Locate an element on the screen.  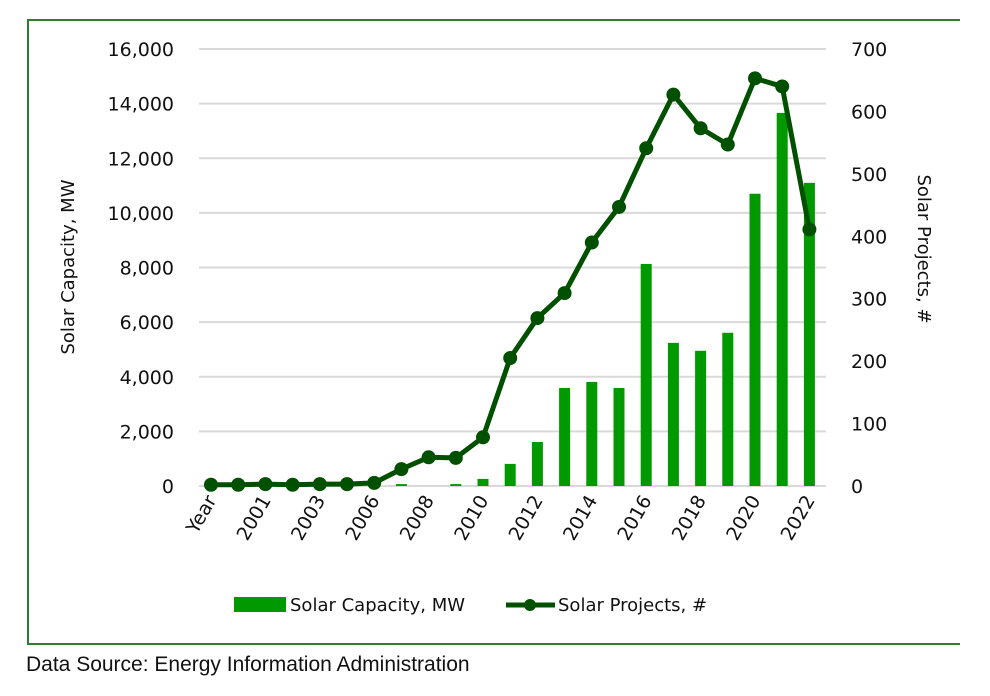
point-2006 is located at coordinates (374, 482).